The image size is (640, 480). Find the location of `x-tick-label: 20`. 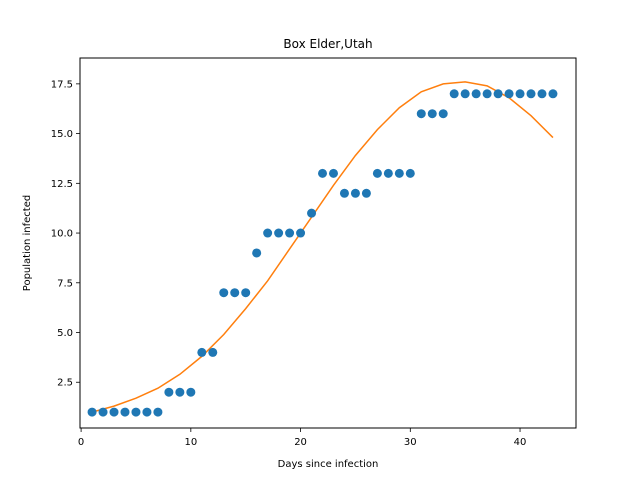

x-tick-label: 20 is located at coordinates (300, 442).